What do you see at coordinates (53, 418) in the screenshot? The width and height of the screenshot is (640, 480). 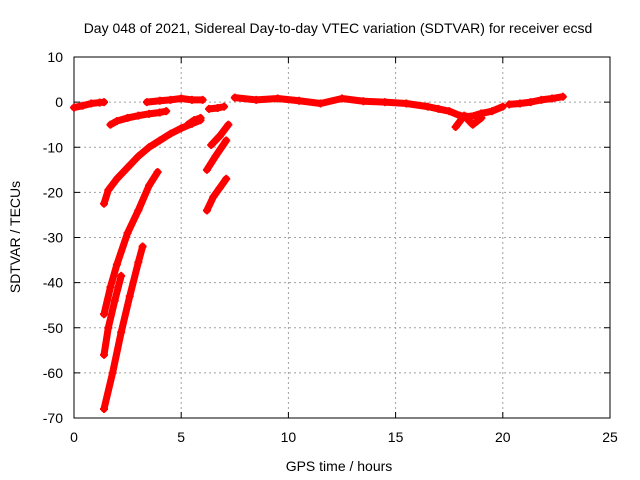 I see `y-tick-label: -70` at bounding box center [53, 418].